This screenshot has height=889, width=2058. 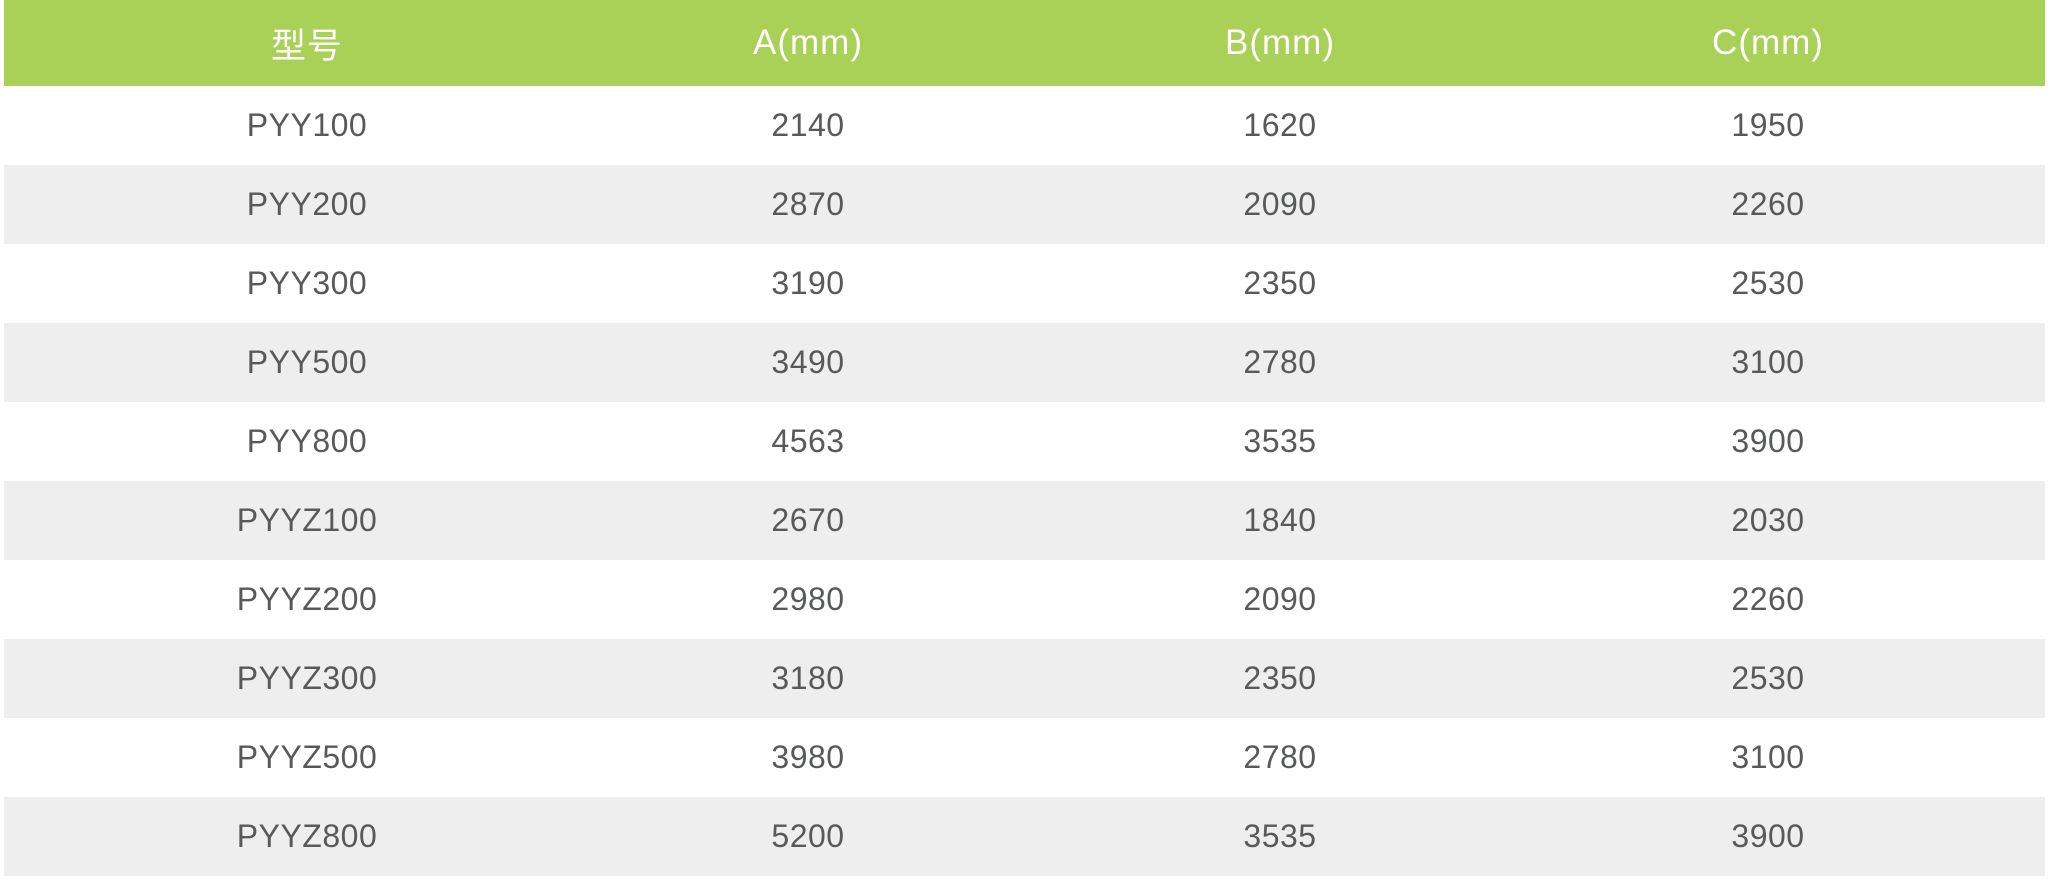 I want to click on table-row: PYYZ500 3980 2780 3100, so click(x=1024, y=757).